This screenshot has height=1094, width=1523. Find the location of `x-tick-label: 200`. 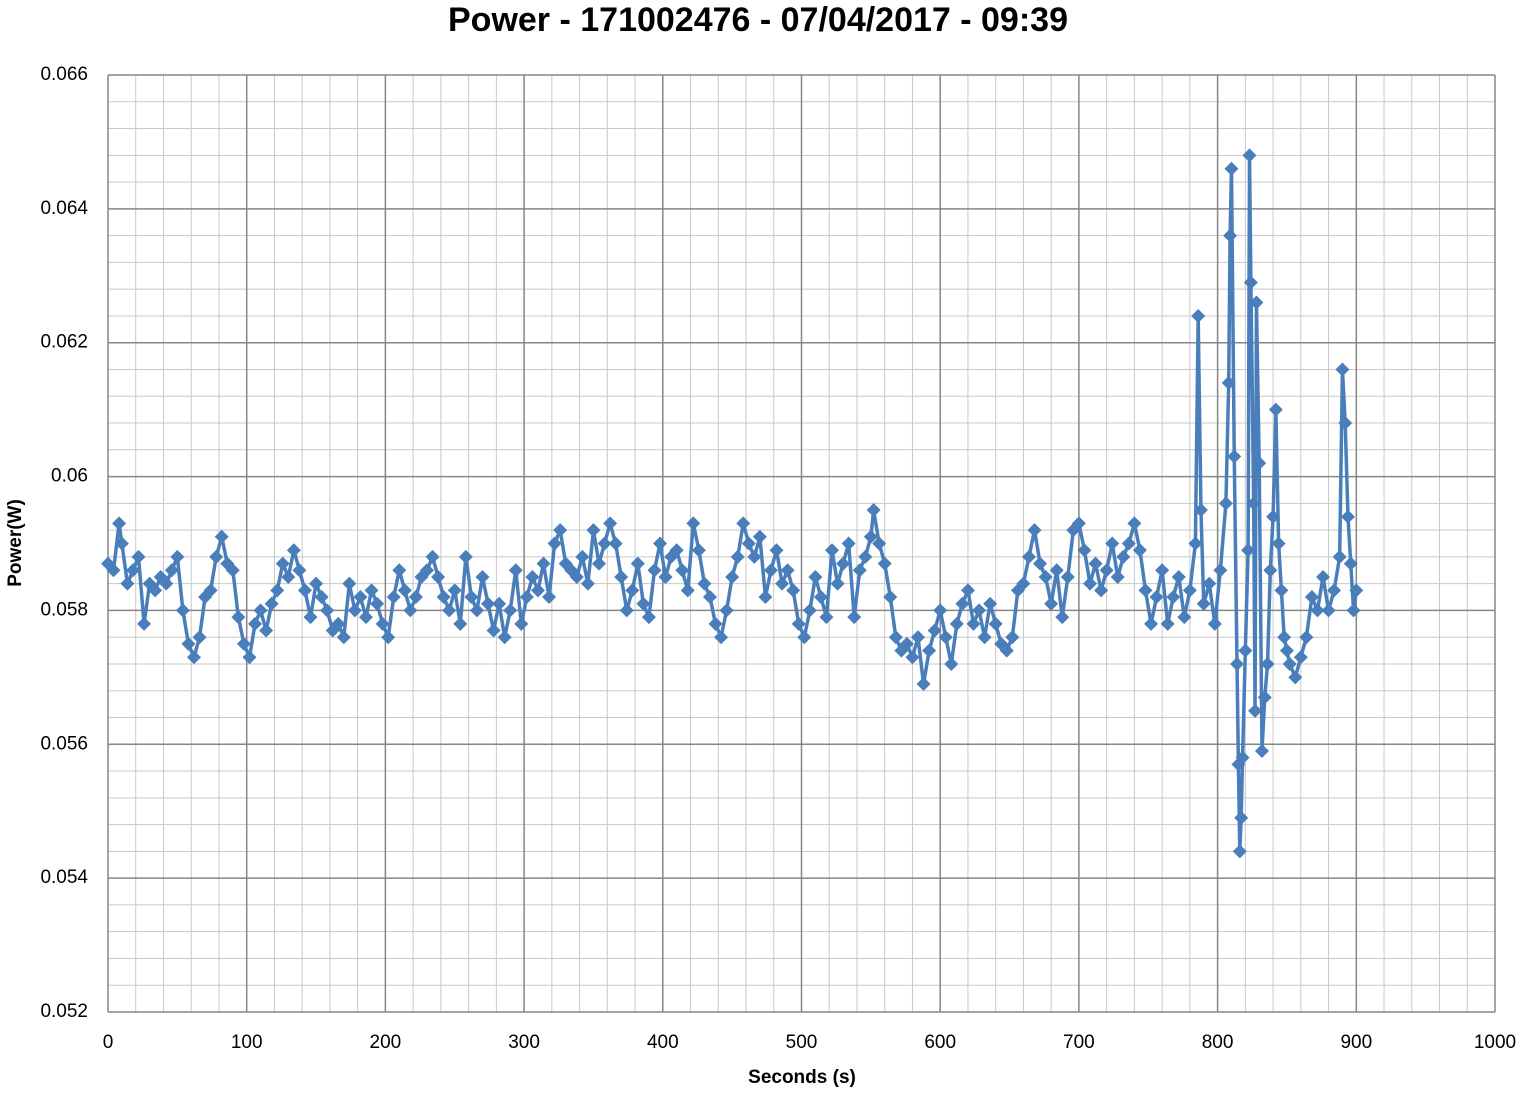

x-tick-label: 200 is located at coordinates (386, 1042).